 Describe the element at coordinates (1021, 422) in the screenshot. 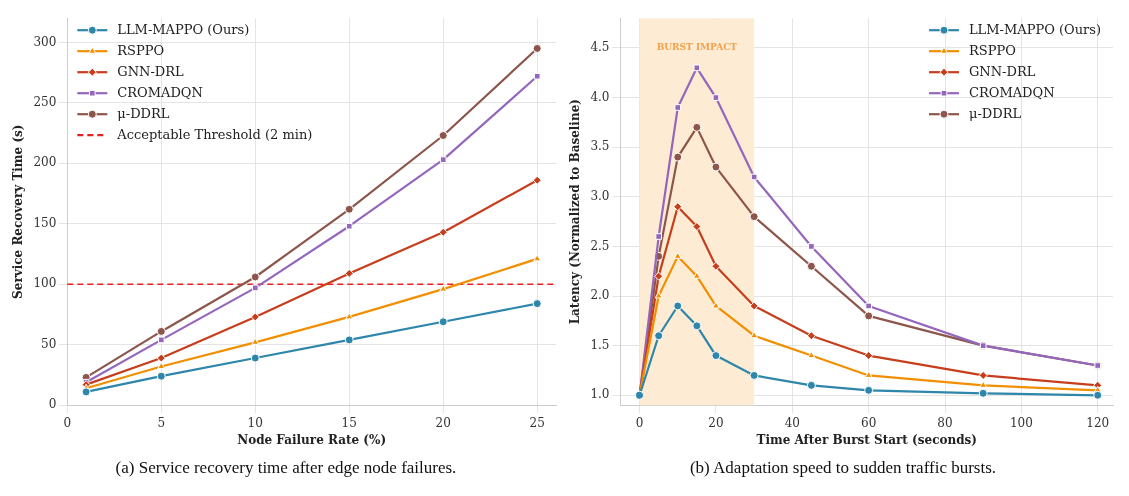

I see `x-tick-label: 100` at that location.